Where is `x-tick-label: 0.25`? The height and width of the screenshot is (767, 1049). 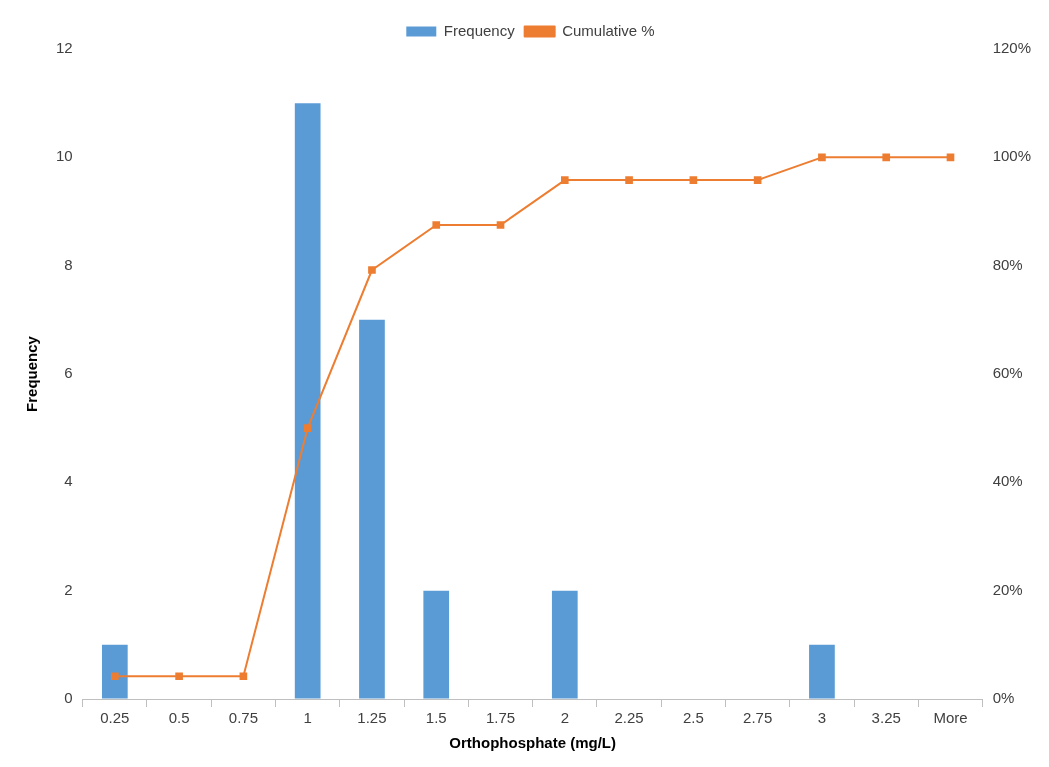 x-tick-label: 0.25 is located at coordinates (115, 718).